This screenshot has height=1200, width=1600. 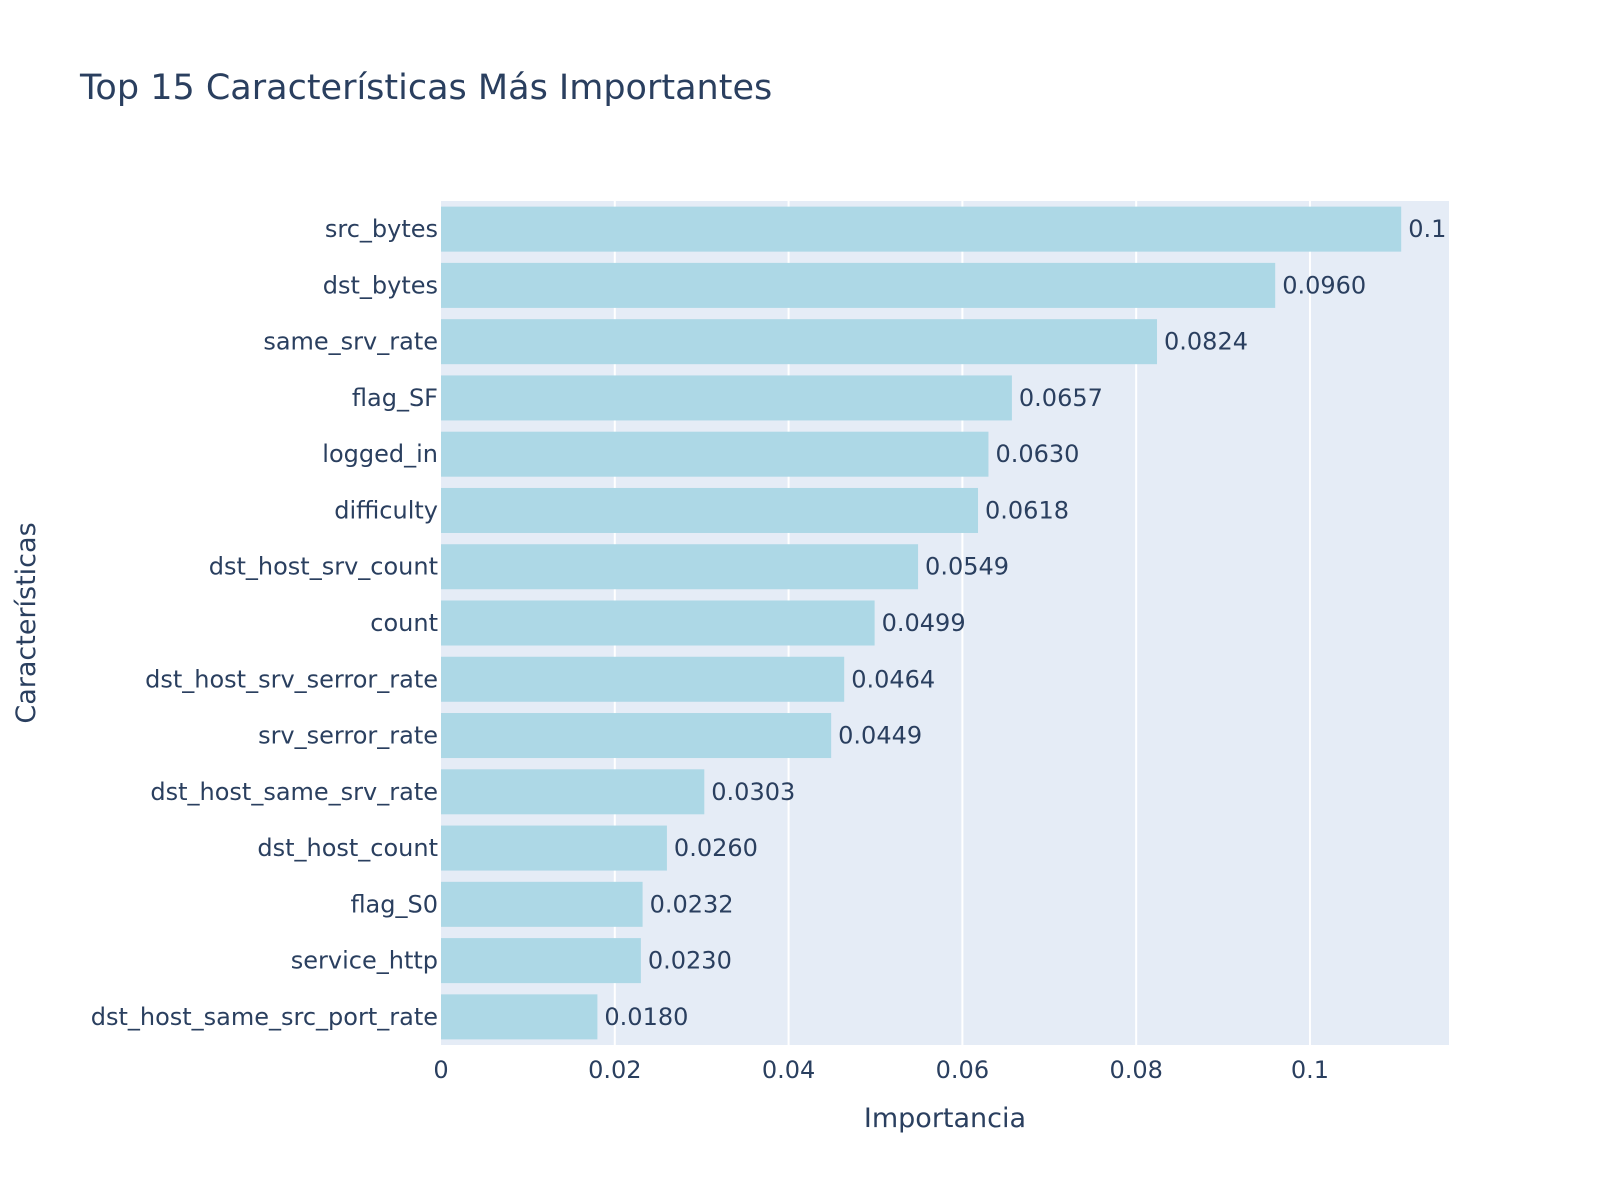 I want to click on chart-title: Top 15 Características Más Importantes, so click(x=425, y=88).